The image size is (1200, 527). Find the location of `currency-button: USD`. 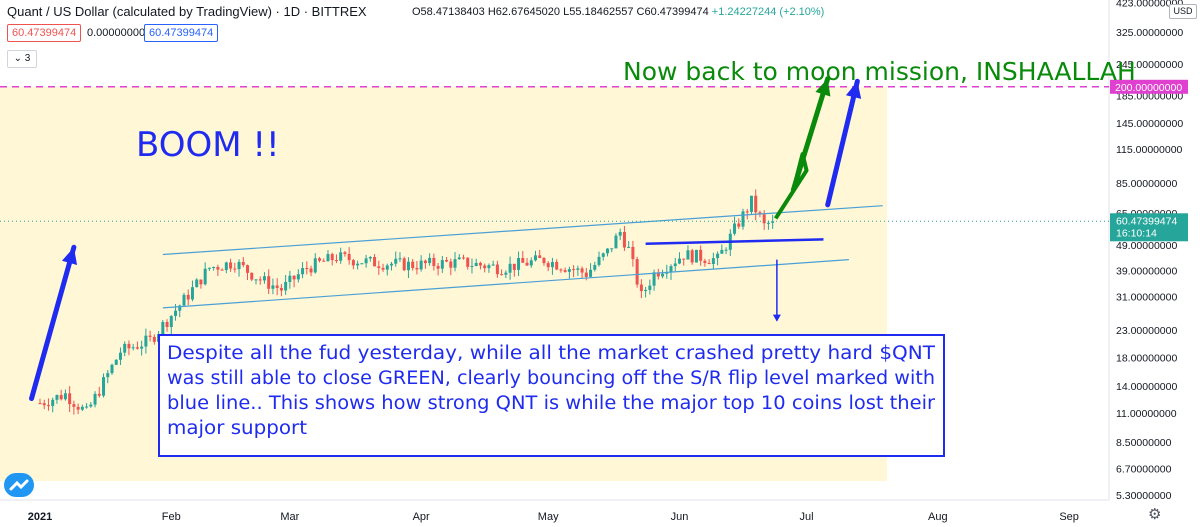

currency-button: USD is located at coordinates (1183, 11).